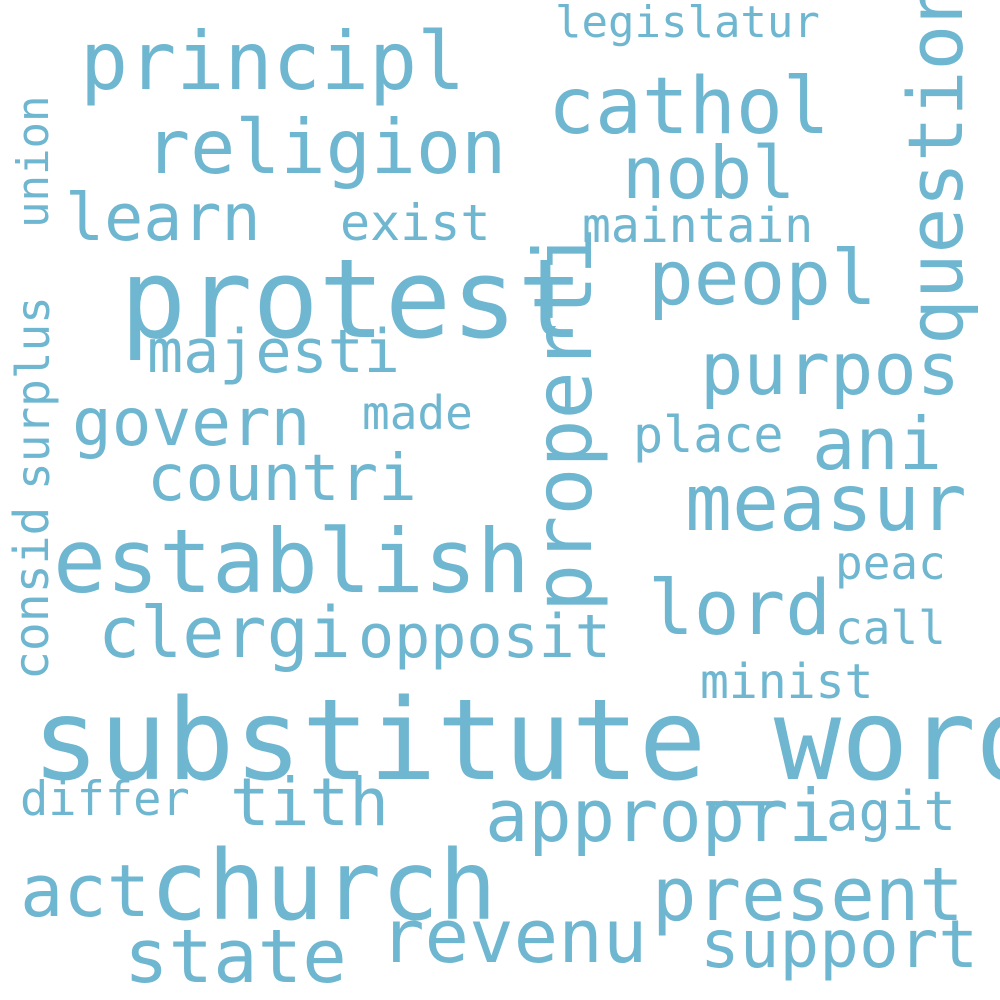 This screenshot has width=1000, height=1000. What do you see at coordinates (687, 24) in the screenshot?
I see `word-legislatur: legislatur` at bounding box center [687, 24].